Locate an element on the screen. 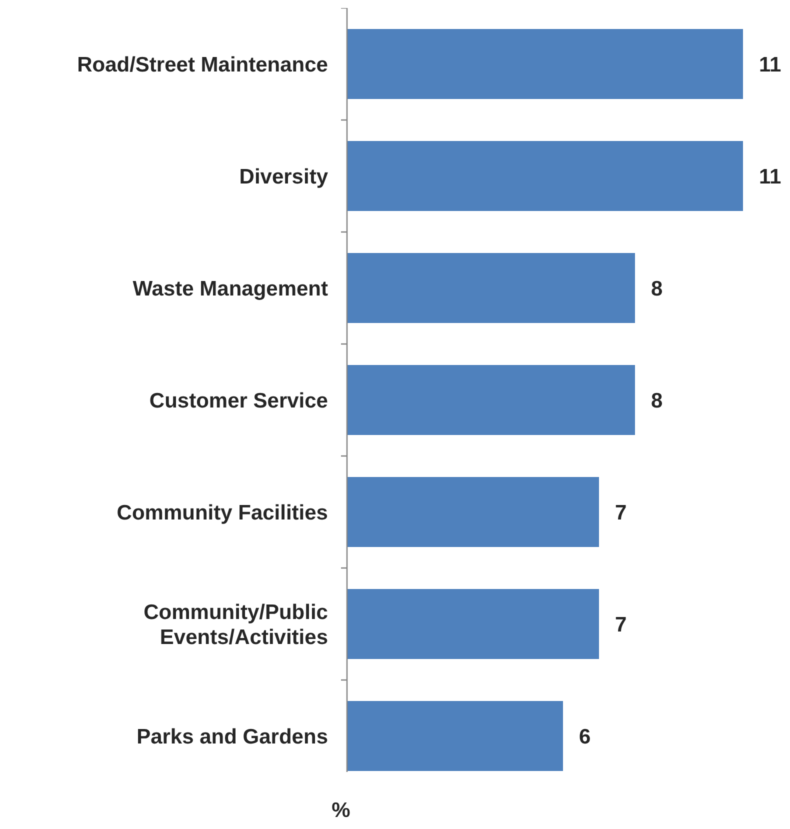  x-axis-title: % is located at coordinates (341, 810).